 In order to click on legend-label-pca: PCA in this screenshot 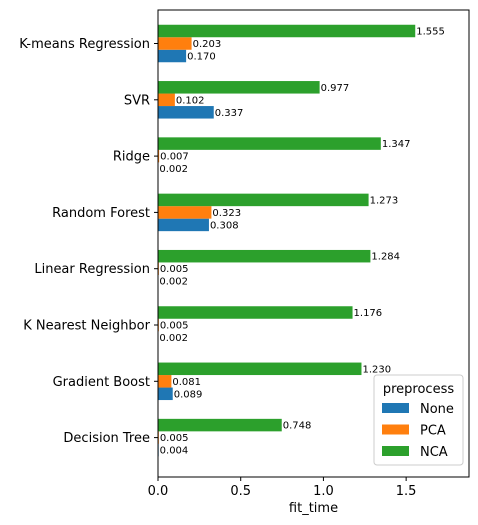, I will do `click(433, 431)`.